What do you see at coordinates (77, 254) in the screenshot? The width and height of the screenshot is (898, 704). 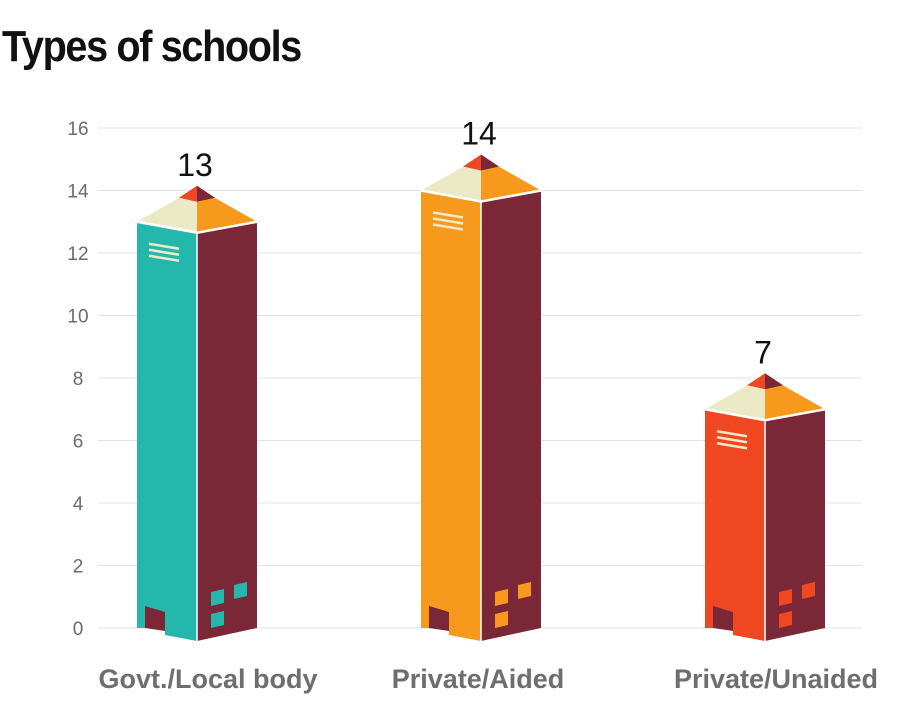 I see `y-tick-label: 12` at bounding box center [77, 254].